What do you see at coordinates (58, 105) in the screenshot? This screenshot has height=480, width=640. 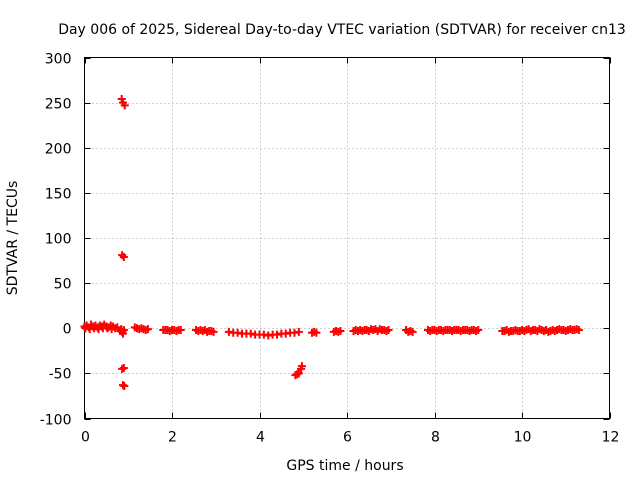 I see `y-tick-label: 250` at bounding box center [58, 105].